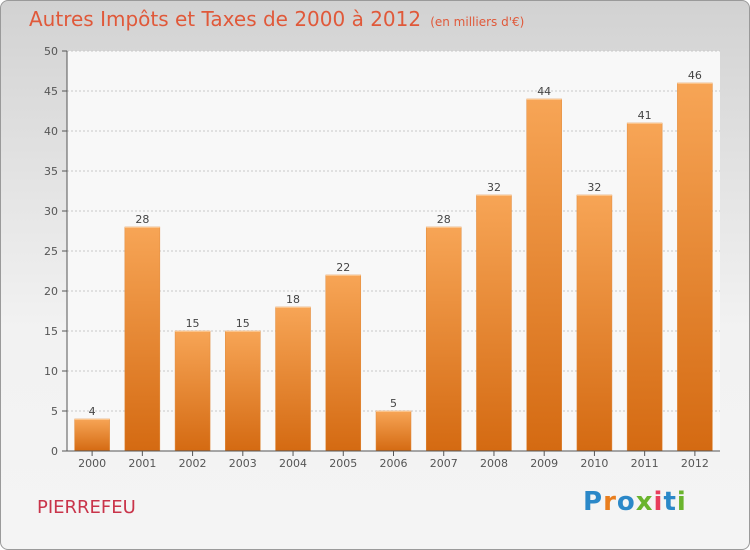 The height and width of the screenshot is (550, 750). I want to click on x-tick-label: 2005, so click(343, 463).